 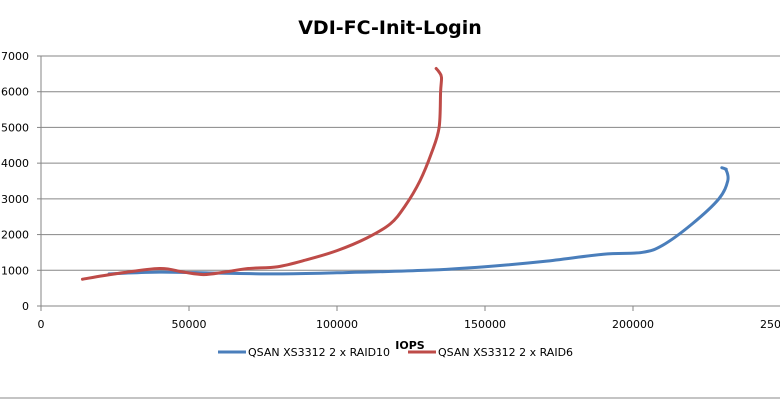 I want to click on x-tick-label: 250000, so click(x=770, y=324).